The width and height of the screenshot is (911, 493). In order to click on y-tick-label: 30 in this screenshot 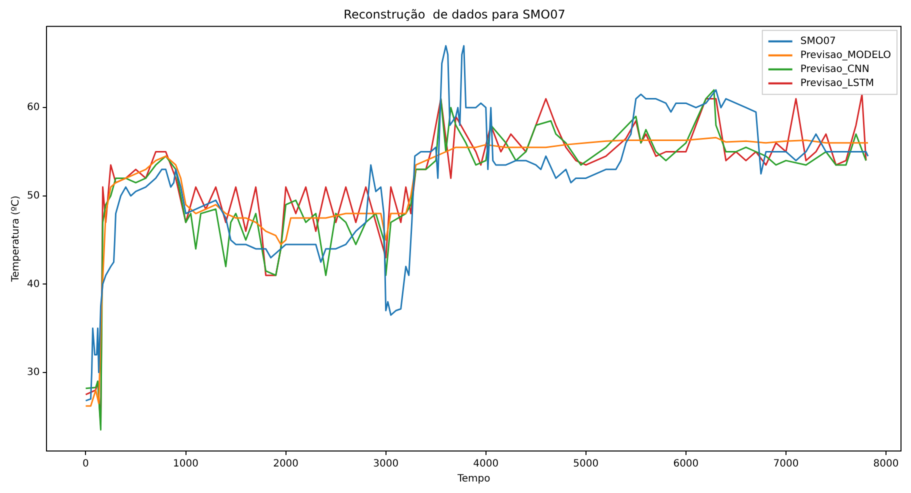, I will do `click(33, 372)`.